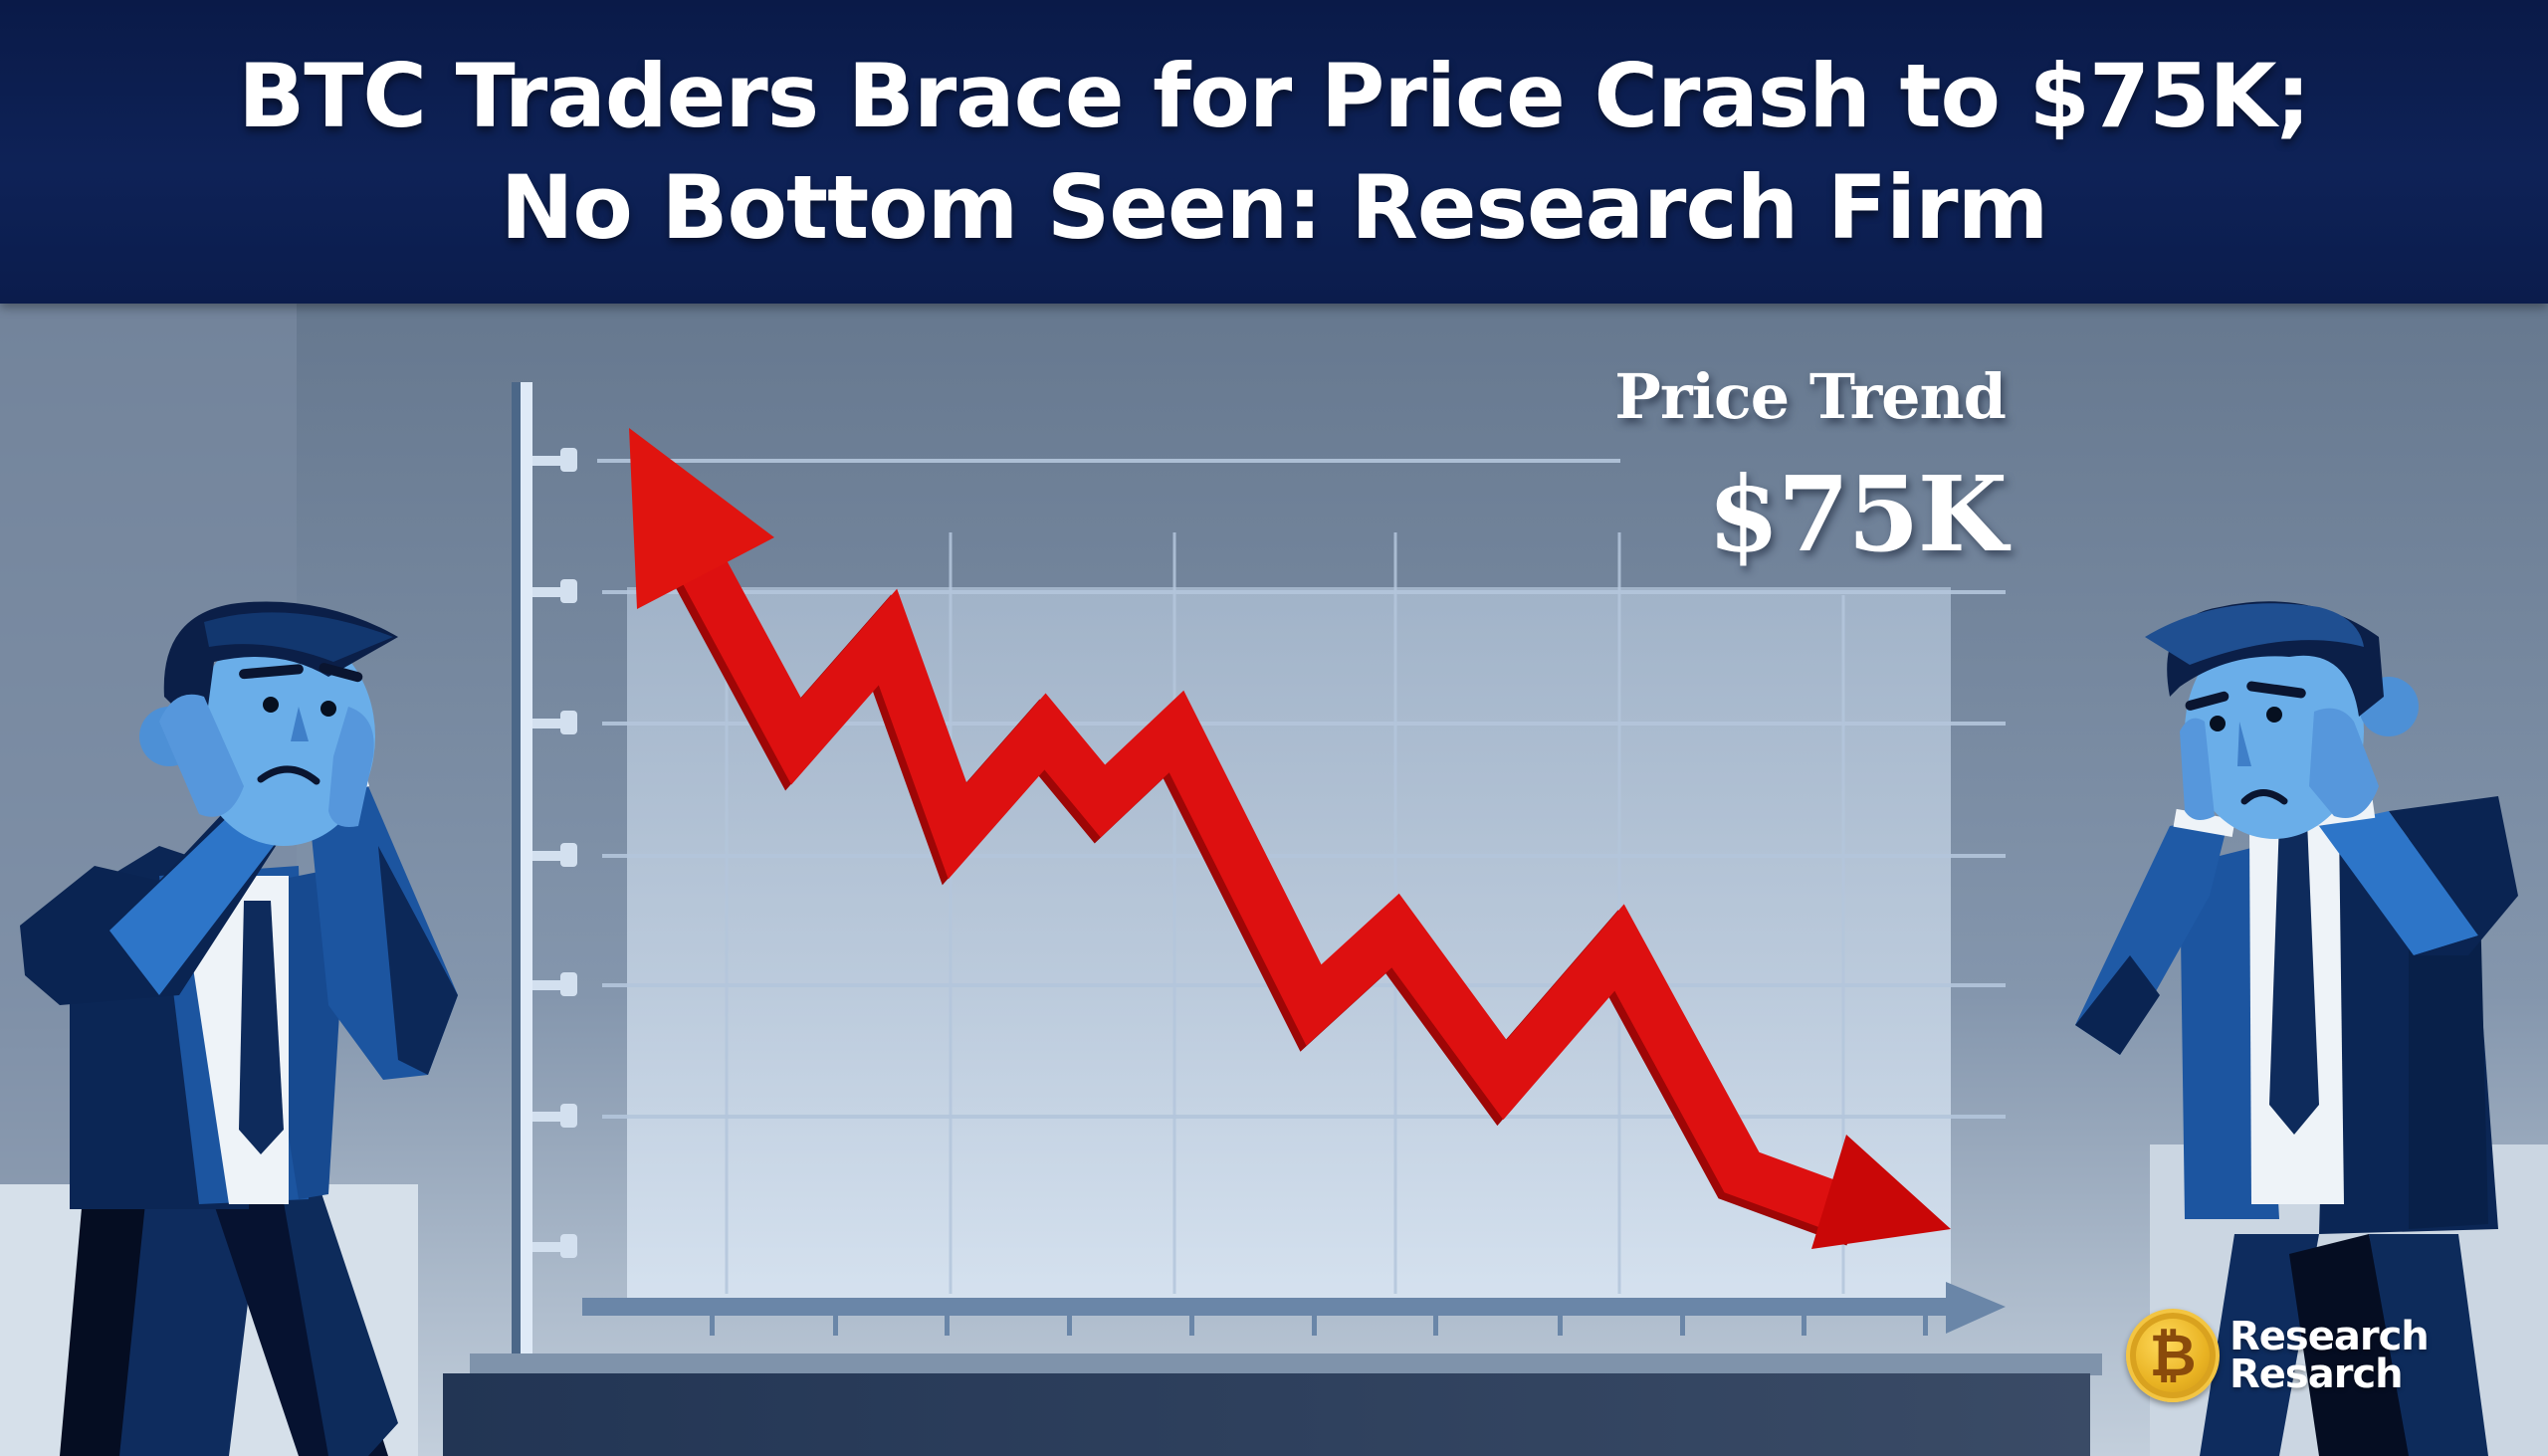 The width and height of the screenshot is (2548, 1456). What do you see at coordinates (1294, 1309) in the screenshot?
I see `x-axis` at bounding box center [1294, 1309].